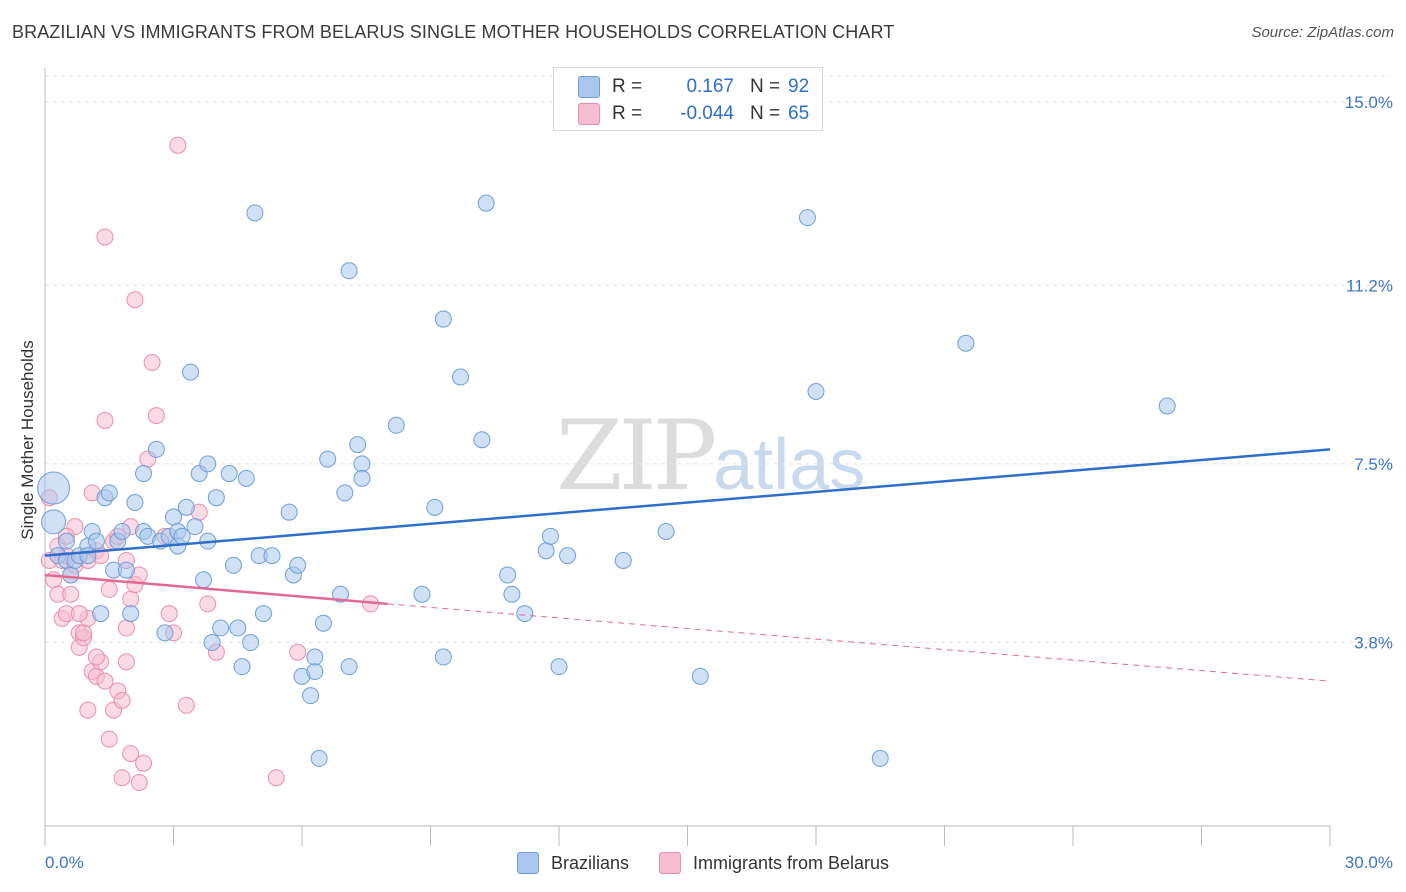 The image size is (1406, 892). I want to click on y-axis-label: Single Mother Households, so click(27, 440).